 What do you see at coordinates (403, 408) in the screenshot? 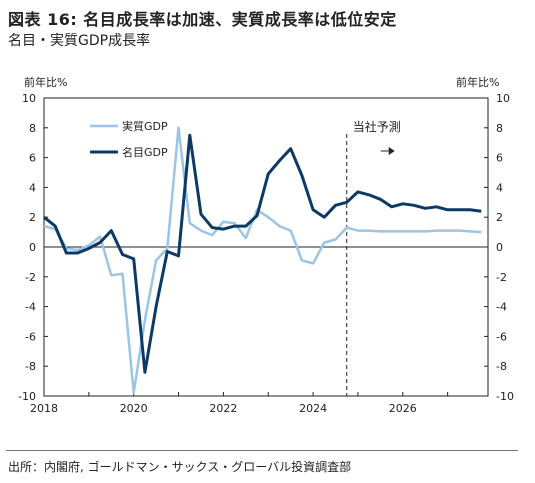
I see `x-tick-label: 2026` at bounding box center [403, 408].